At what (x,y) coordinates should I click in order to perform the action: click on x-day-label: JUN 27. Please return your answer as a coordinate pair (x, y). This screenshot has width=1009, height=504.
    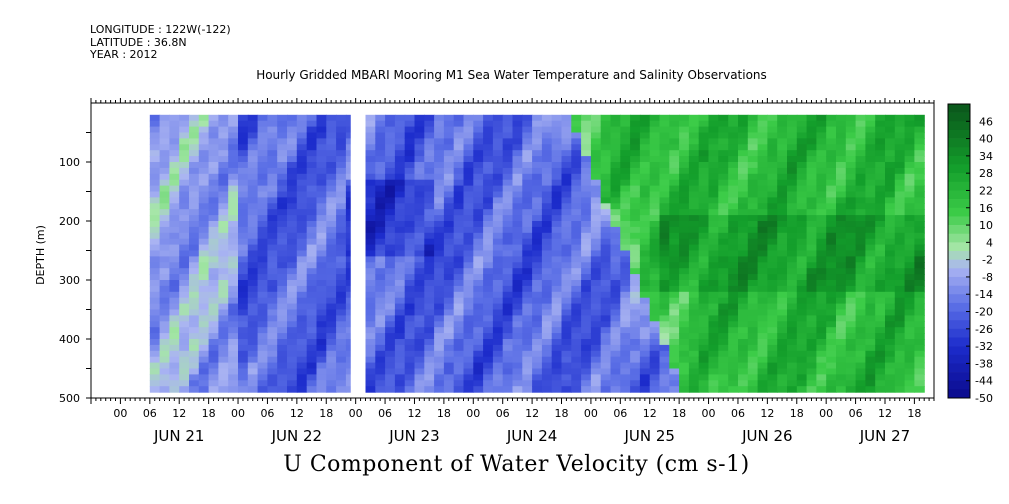
    Looking at the image, I should click on (884, 436).